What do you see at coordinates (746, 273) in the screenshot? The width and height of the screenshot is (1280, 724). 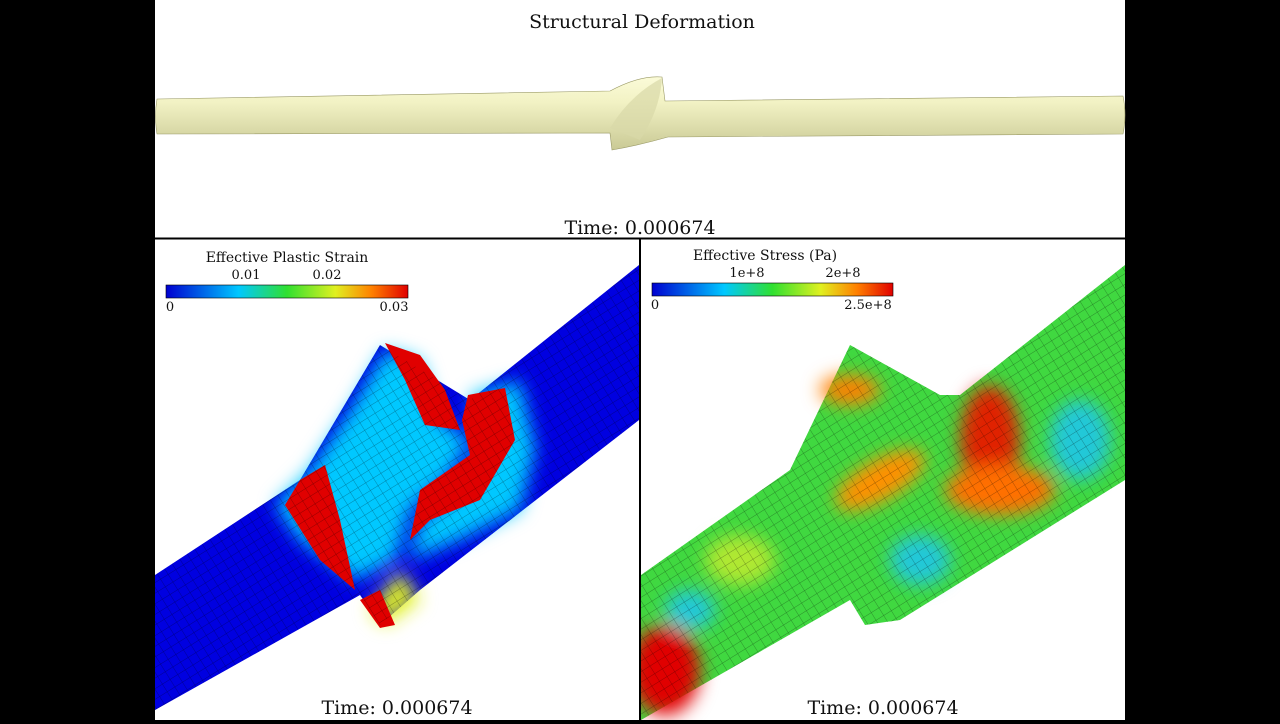 I see `colorbar-tick: 1e+8` at bounding box center [746, 273].